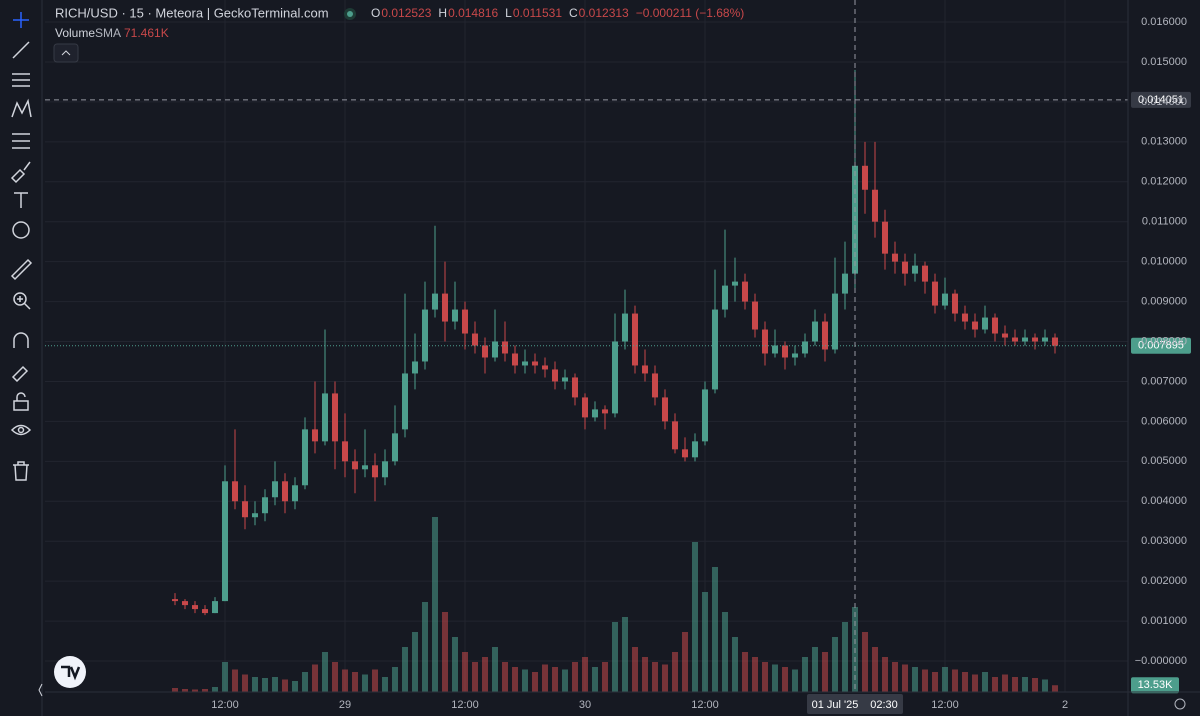 The image size is (1200, 716). Describe the element at coordinates (1161, 345) in the screenshot. I see `last-price-tag` at that location.